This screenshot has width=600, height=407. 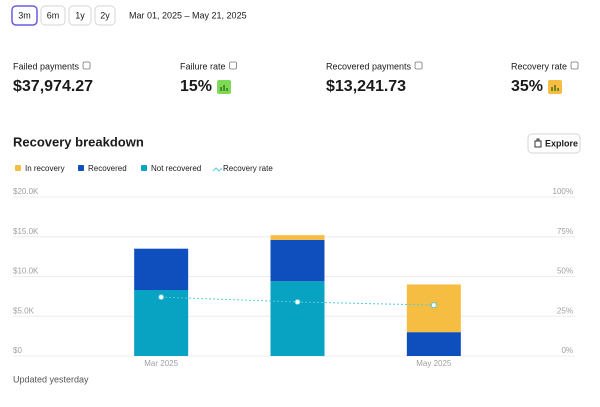 I want to click on y2-tick-label: 50%, so click(x=565, y=271).